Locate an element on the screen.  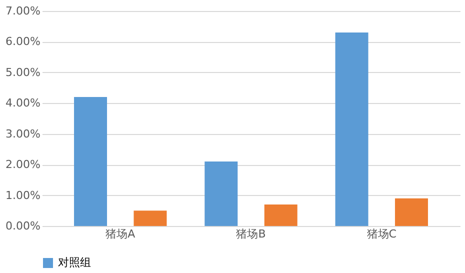
y-tick-label: 0.00% is located at coordinates (23, 226).